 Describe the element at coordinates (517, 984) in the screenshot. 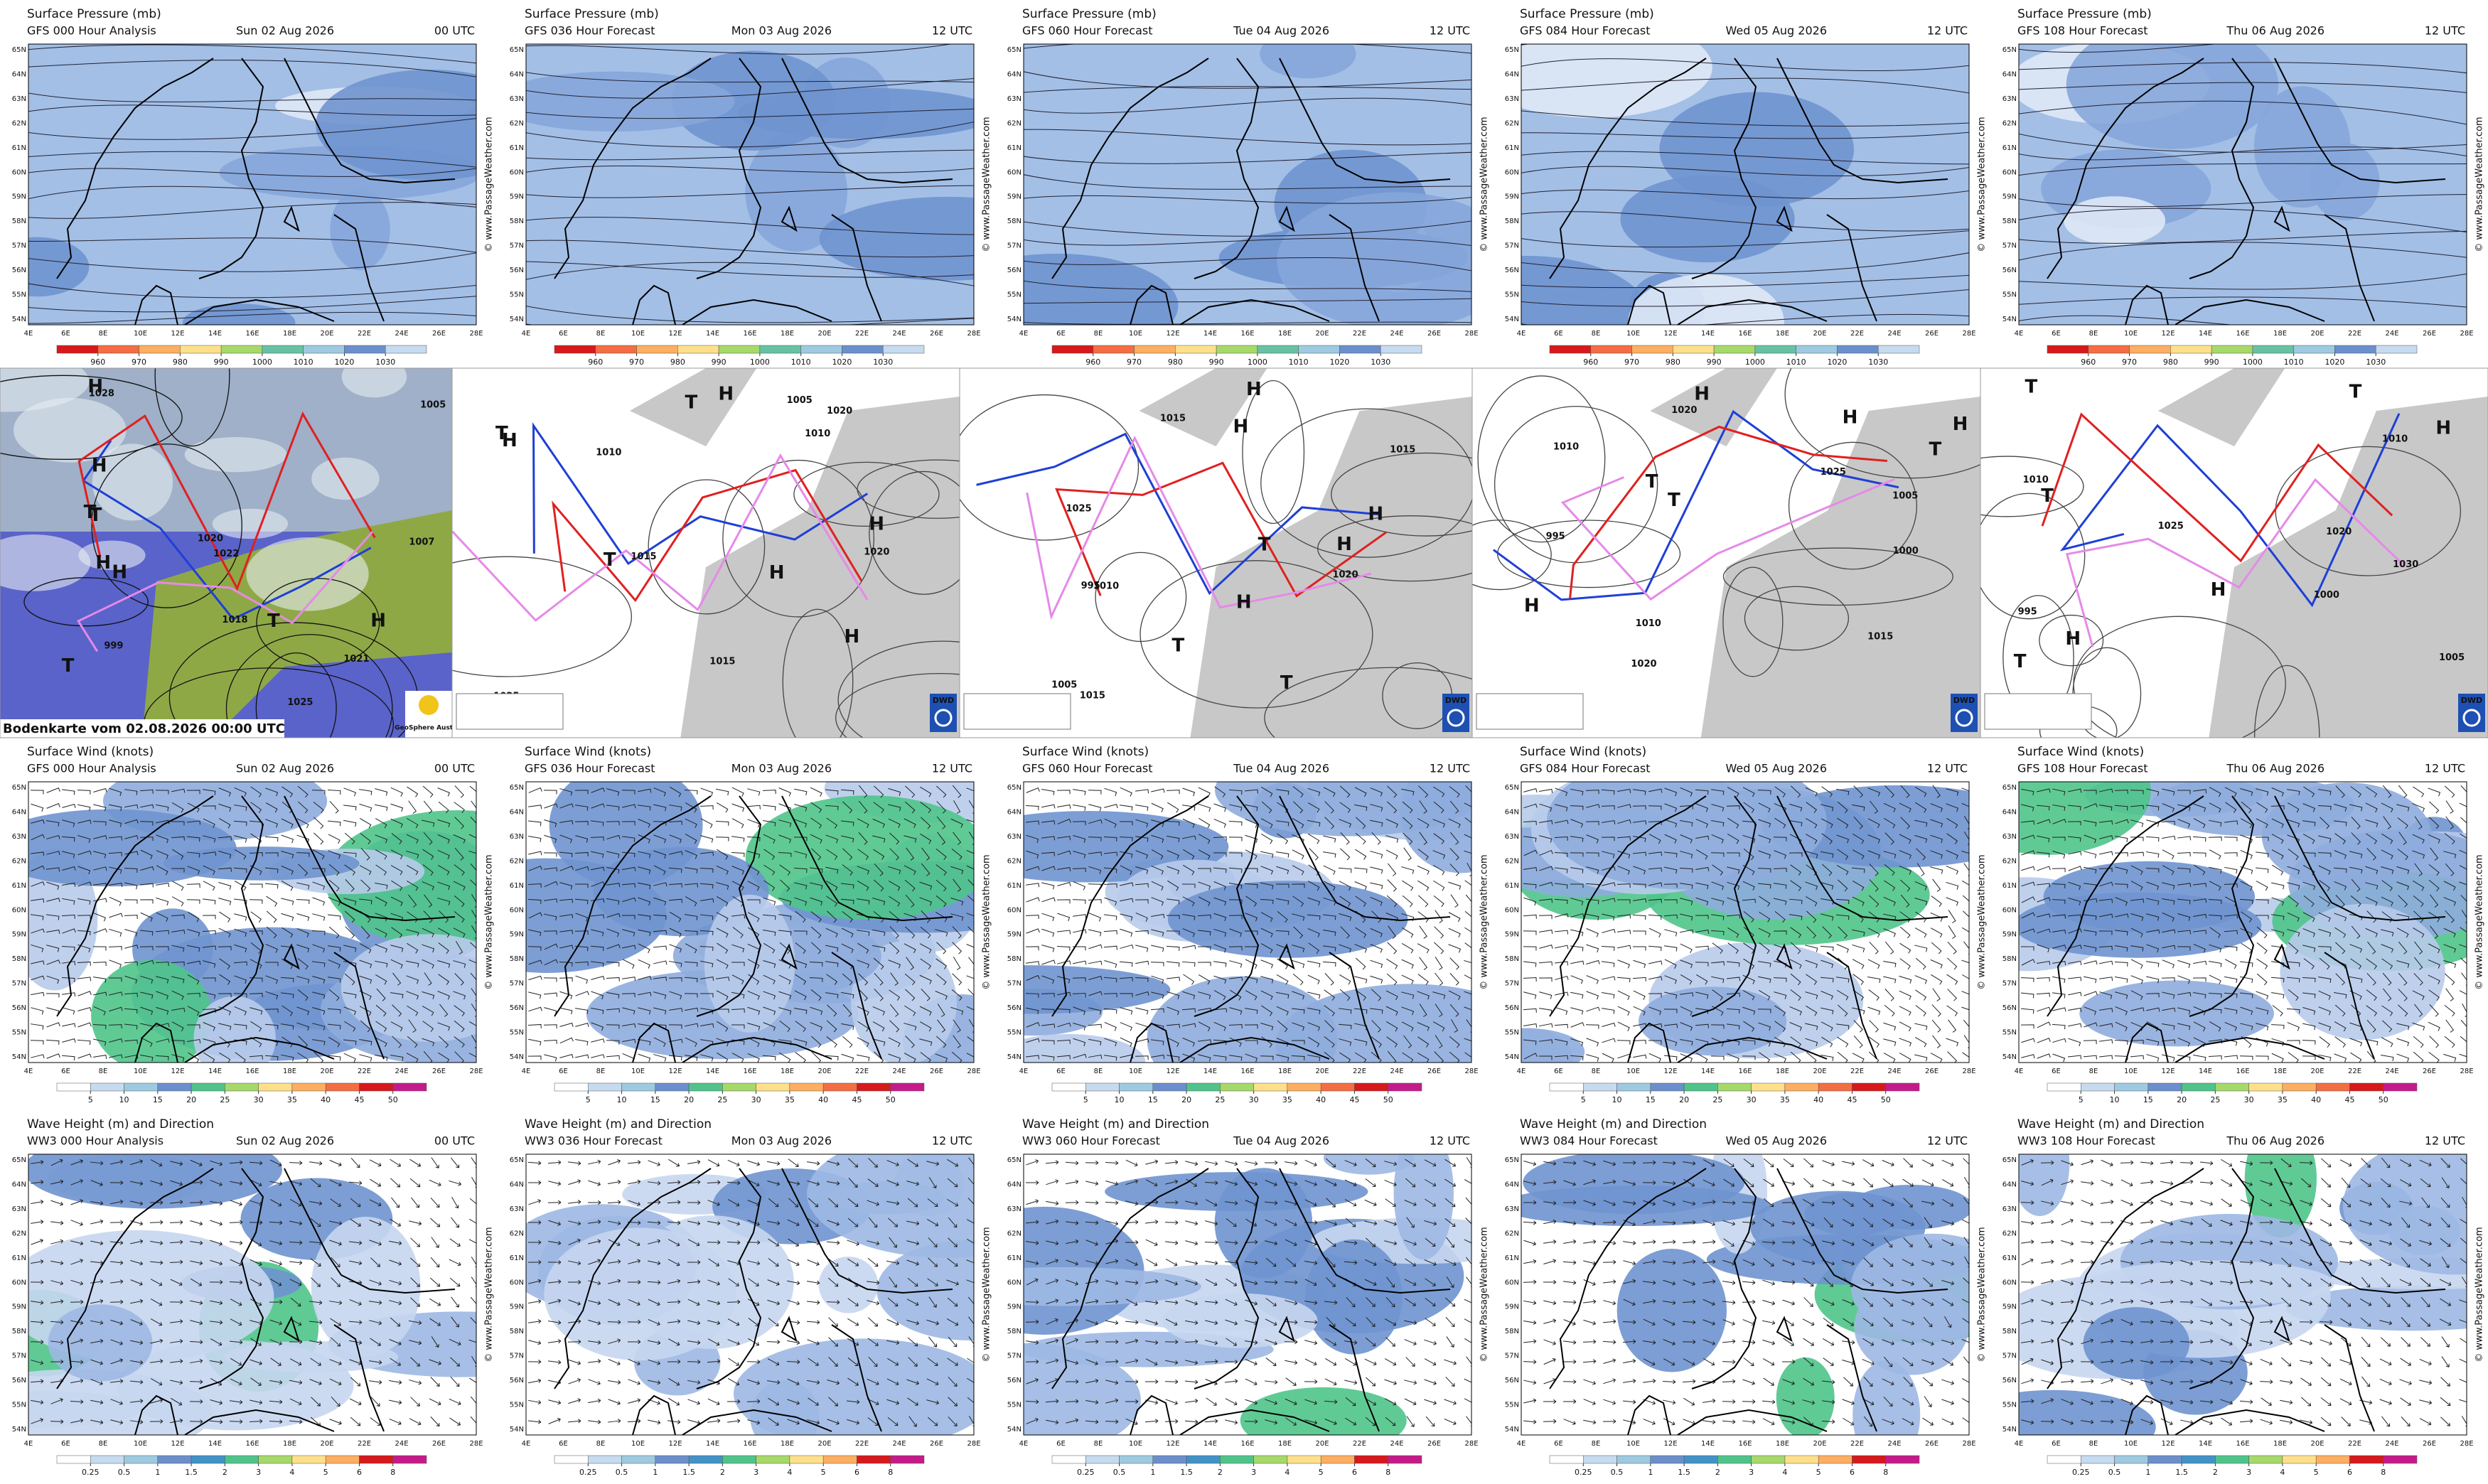

I see `lat-label: 57N` at that location.